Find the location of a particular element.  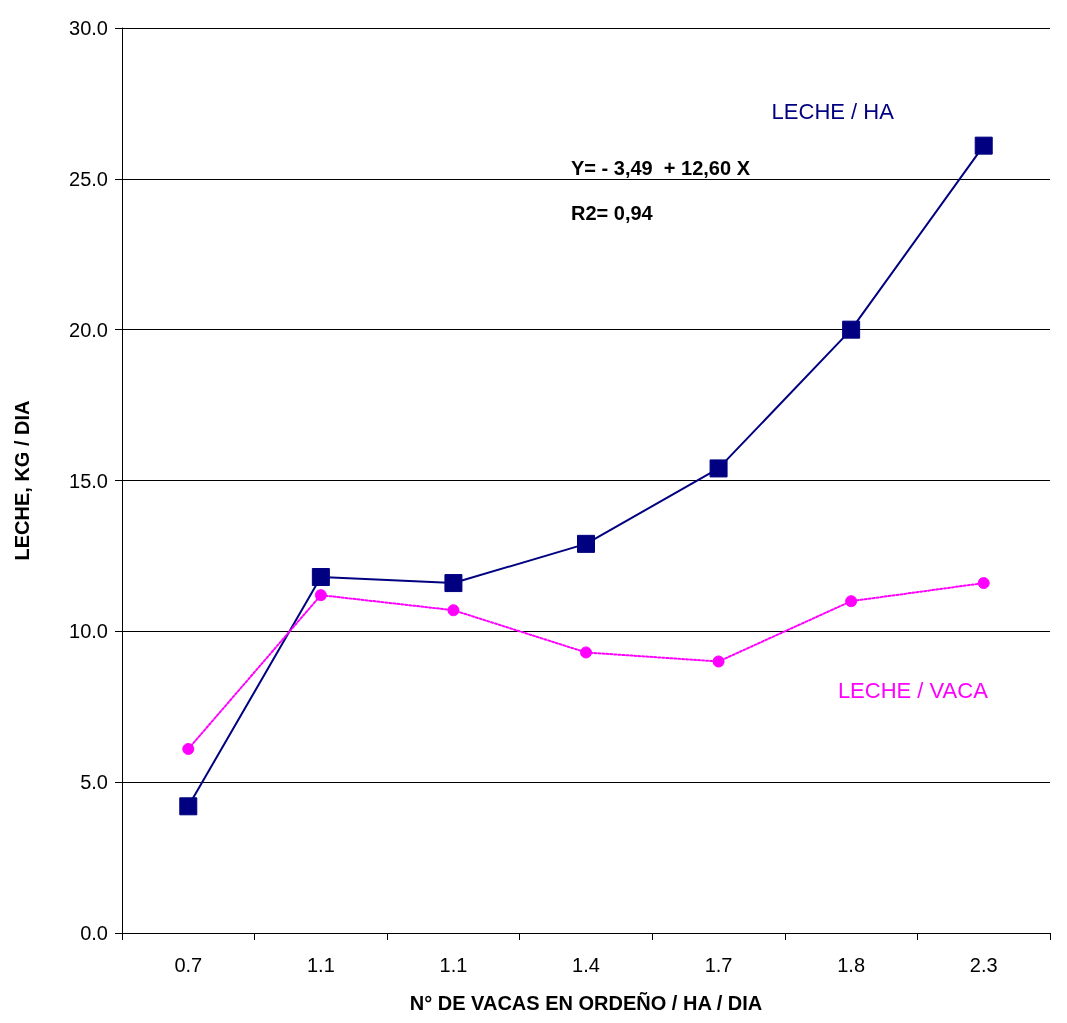

y-tick-label: 10.0 is located at coordinates (88, 631).